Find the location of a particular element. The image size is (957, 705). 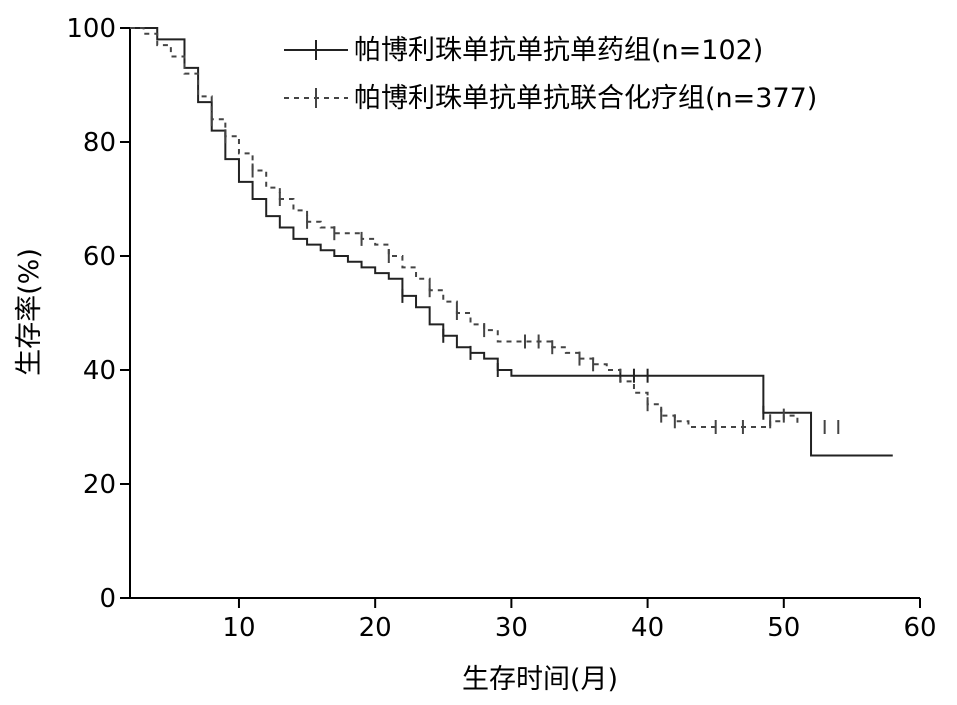

y-tick-label: 20 is located at coordinates (99, 485).